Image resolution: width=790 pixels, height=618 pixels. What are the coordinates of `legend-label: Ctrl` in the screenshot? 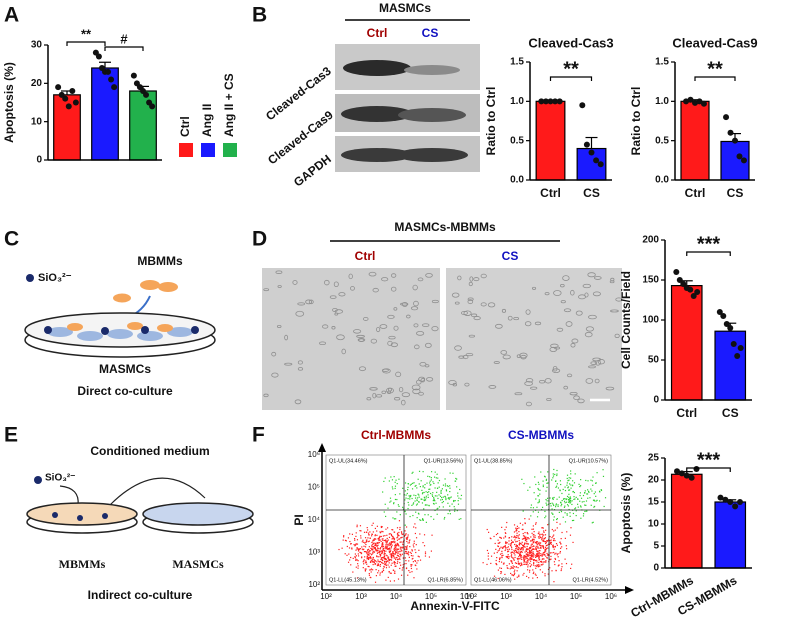 It's located at (185, 126).